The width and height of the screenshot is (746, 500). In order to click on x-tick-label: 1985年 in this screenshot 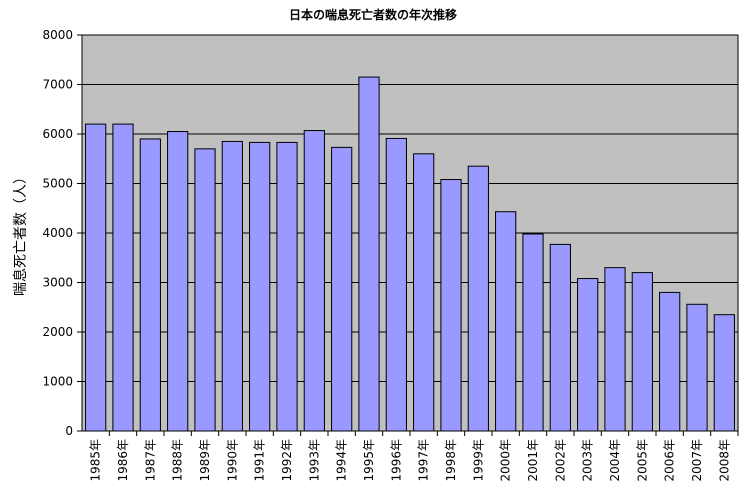, I will do `click(96, 460)`.